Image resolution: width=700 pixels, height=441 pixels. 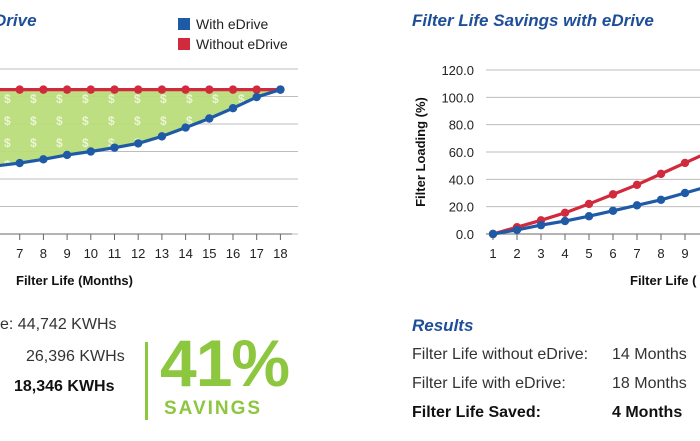 I want to click on right-y-tick-label: 80.0, so click(x=461, y=125).